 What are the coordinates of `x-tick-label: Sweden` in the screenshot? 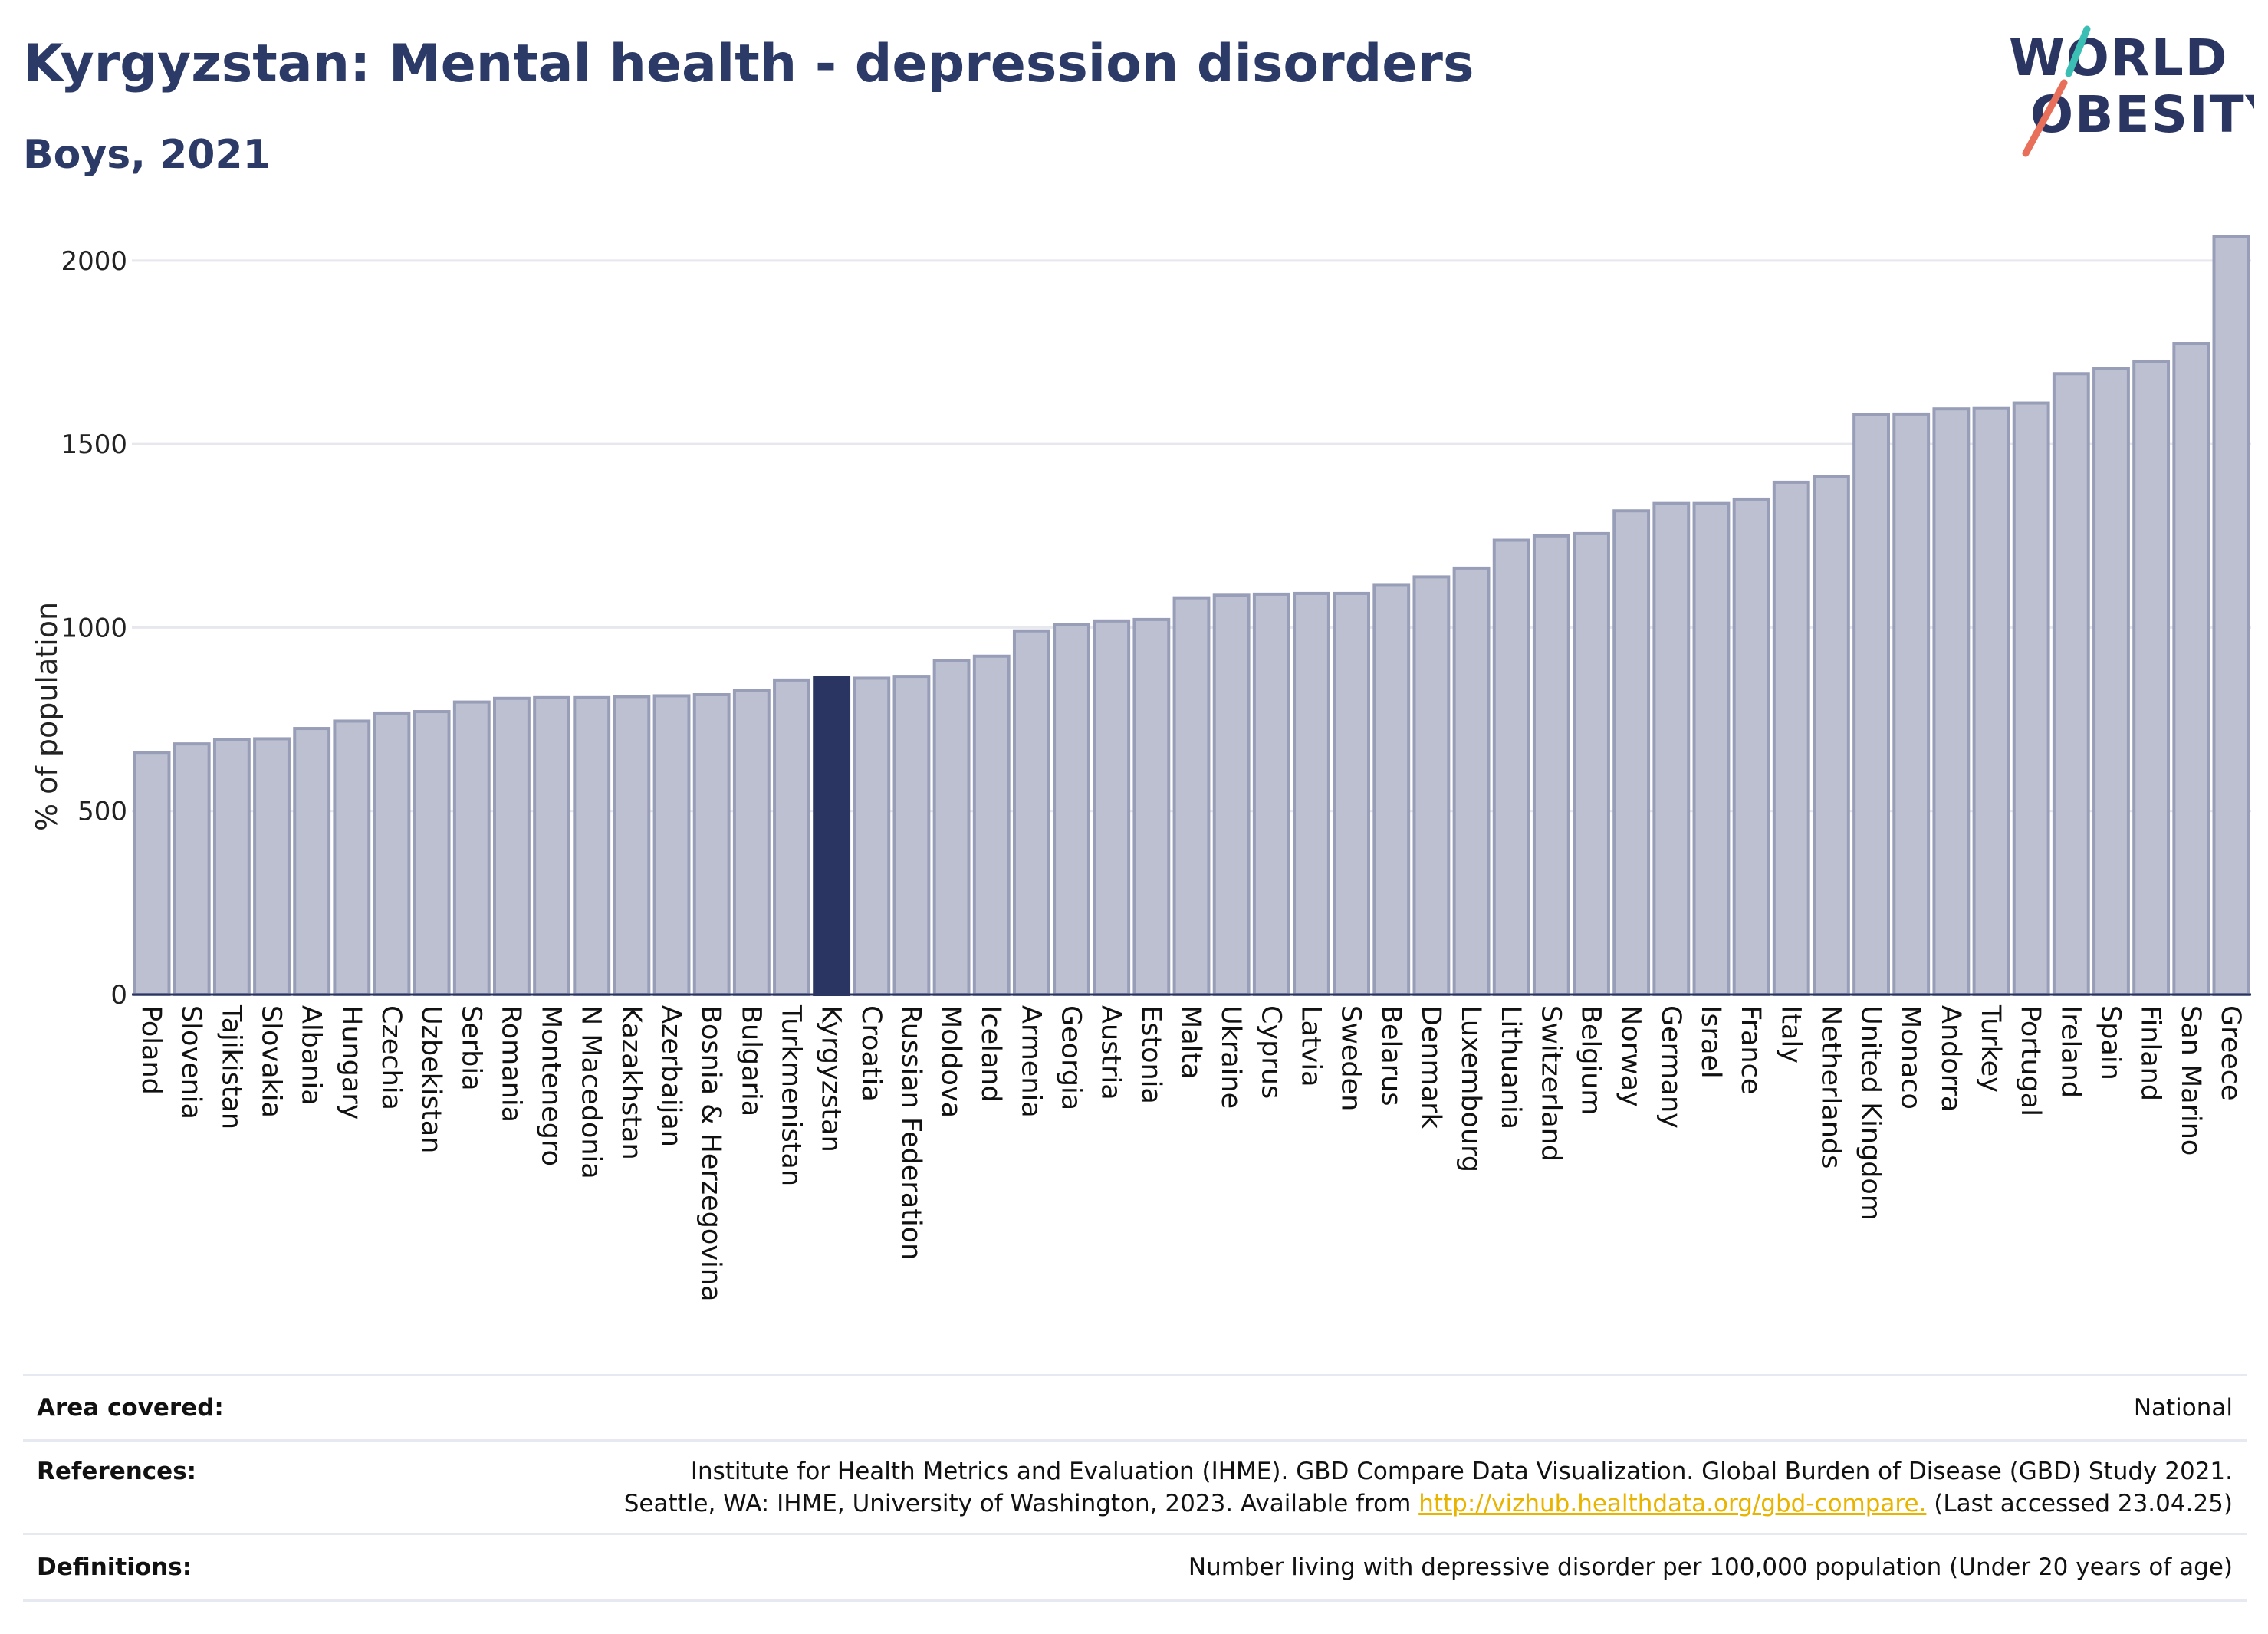 It's located at (1351, 1058).